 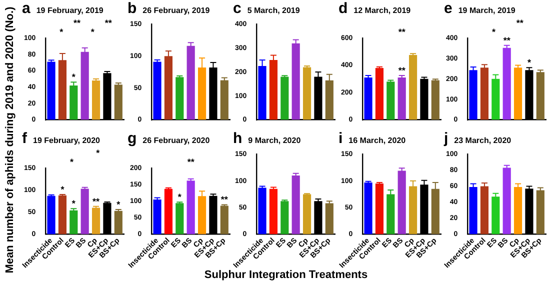 What do you see at coordinates (24, 138) in the screenshot?
I see `chart-title: f` at bounding box center [24, 138].